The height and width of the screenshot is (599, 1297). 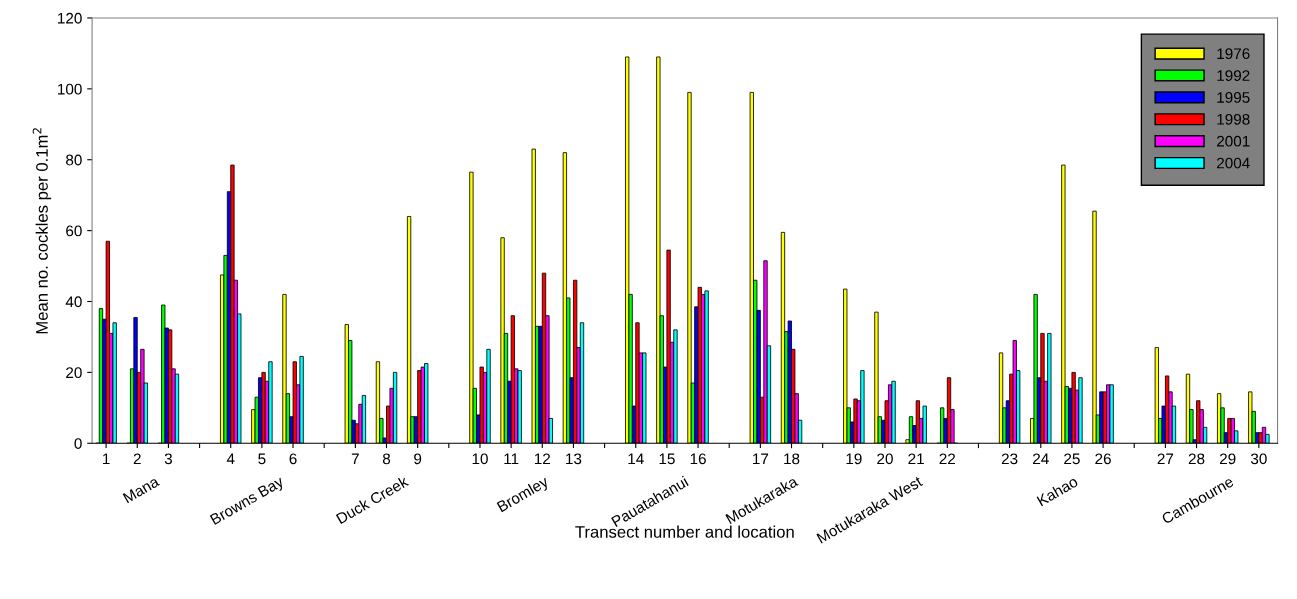 I want to click on x-tick-label: 26, so click(x=1103, y=459).